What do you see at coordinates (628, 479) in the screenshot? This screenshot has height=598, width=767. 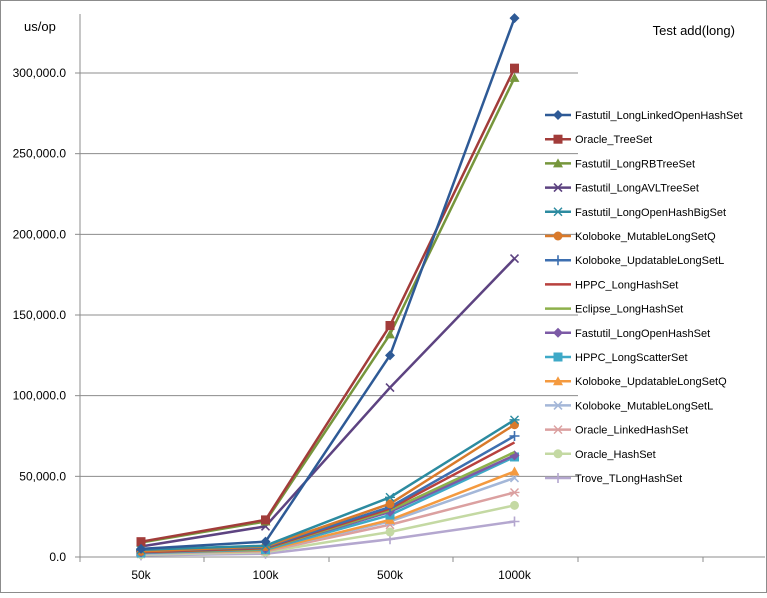 I see `legend-label: Trove_TLongHashSet` at bounding box center [628, 479].